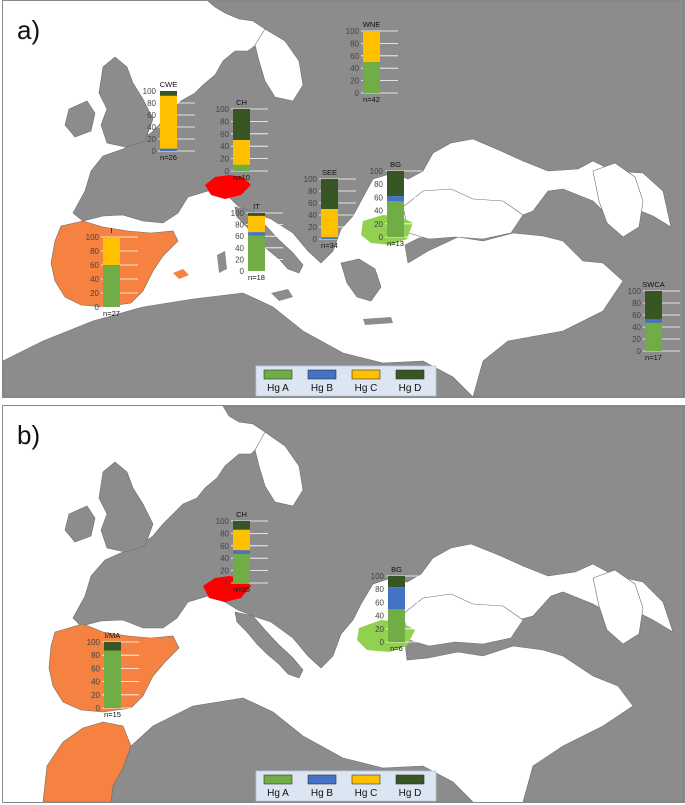 The height and width of the screenshot is (805, 685). What do you see at coordinates (371, 99) in the screenshot?
I see `sample-size-label: n=42` at bounding box center [371, 99].